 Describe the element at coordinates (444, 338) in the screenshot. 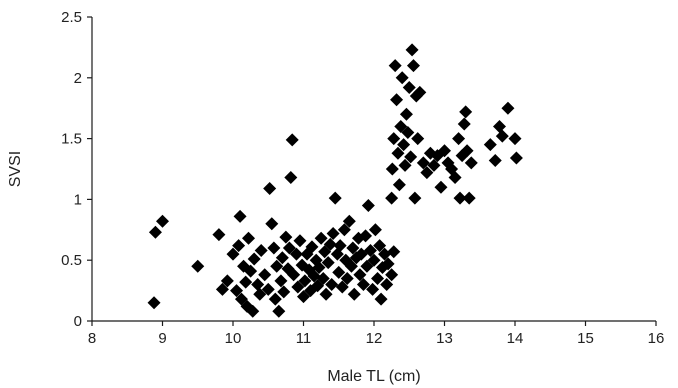

I see `x-tick-label: 13` at that location.